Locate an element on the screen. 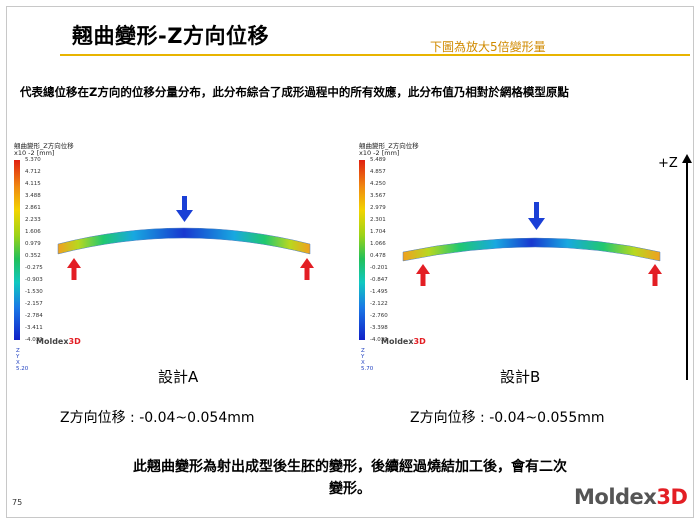 The height and width of the screenshot is (525, 700). moldex3d-logo: Moldex3D is located at coordinates (631, 497).